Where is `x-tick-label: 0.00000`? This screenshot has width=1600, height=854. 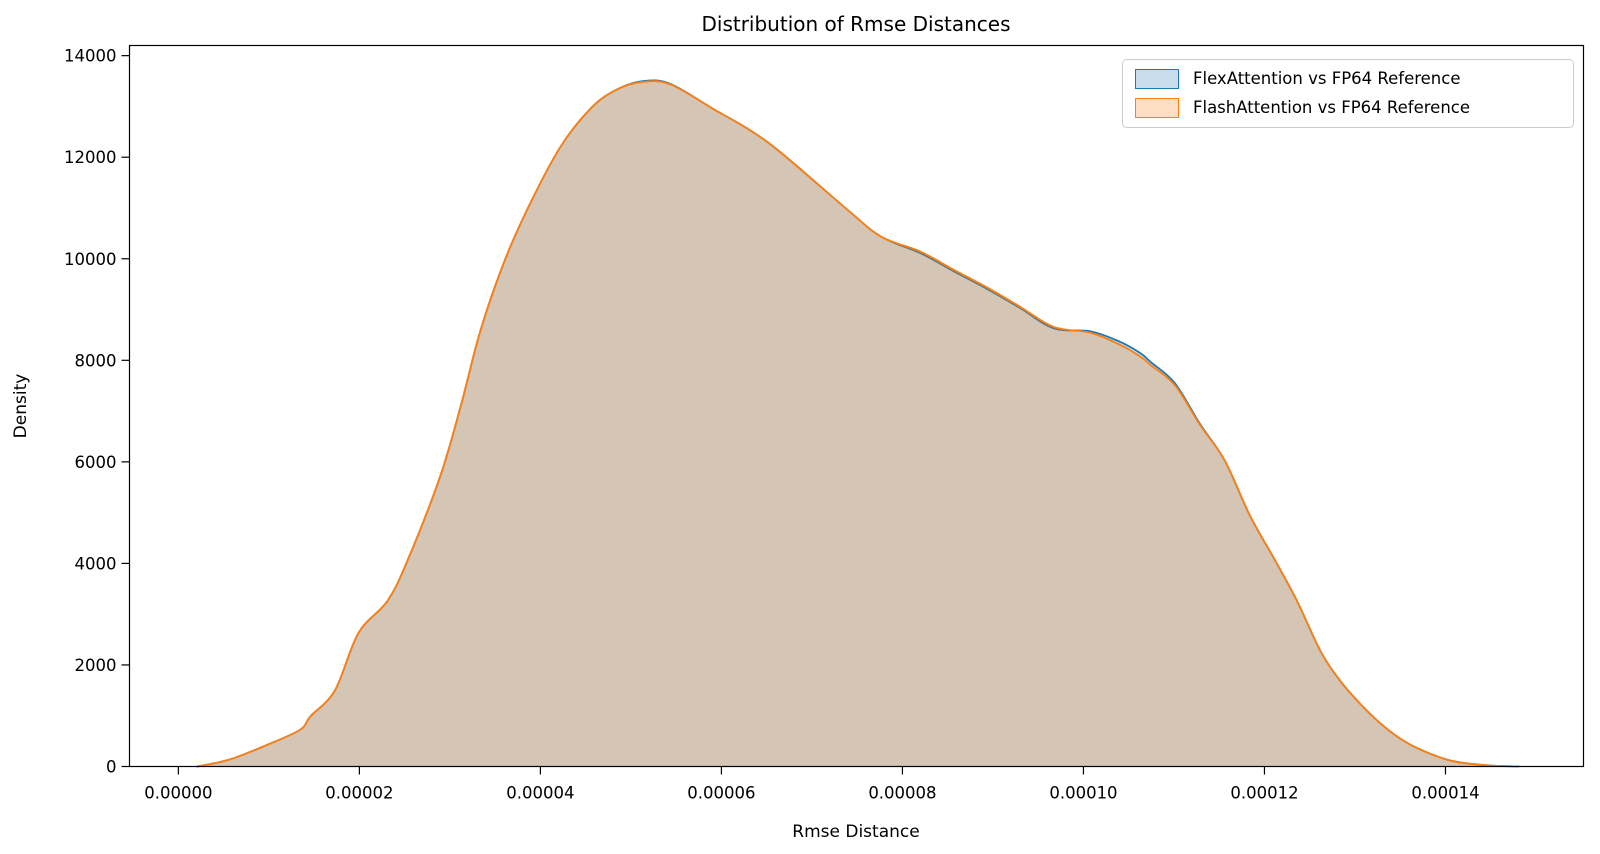
x-tick-label: 0.00000 is located at coordinates (178, 793).